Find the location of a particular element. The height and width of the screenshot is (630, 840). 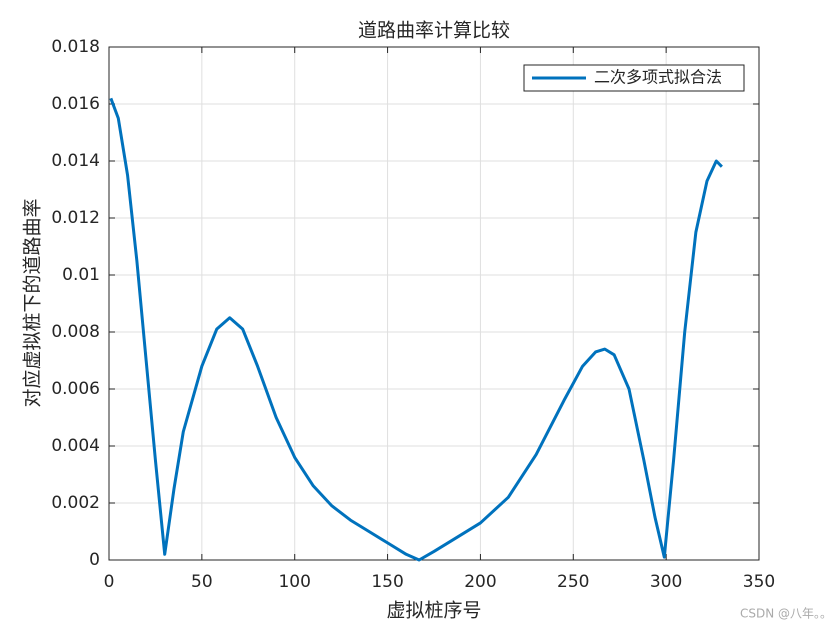

y-tick-label: 0.014 is located at coordinates (75, 161).